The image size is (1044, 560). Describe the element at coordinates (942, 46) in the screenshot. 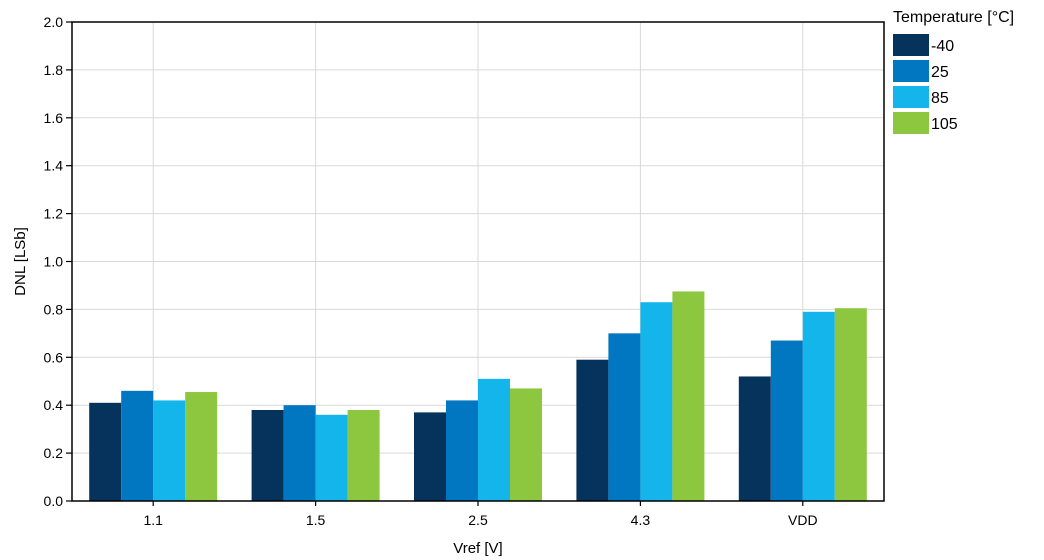

I see `legend-label--40: -40` at that location.